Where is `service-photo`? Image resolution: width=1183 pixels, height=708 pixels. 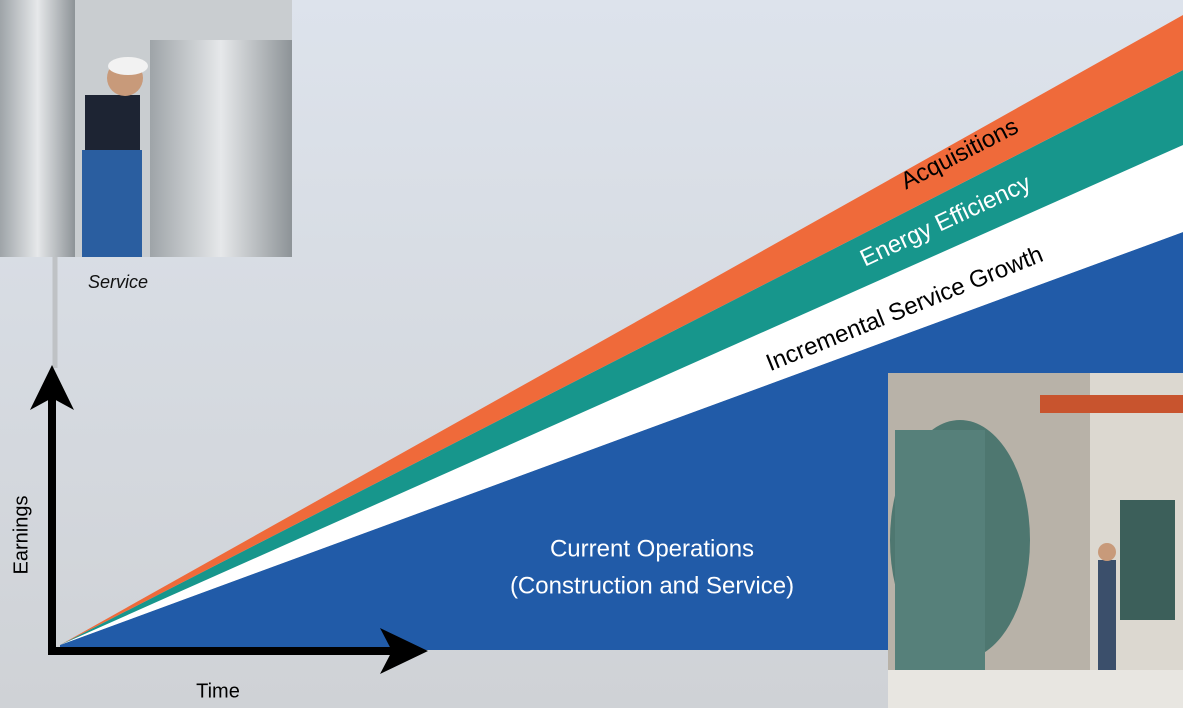 service-photo is located at coordinates (146, 128).